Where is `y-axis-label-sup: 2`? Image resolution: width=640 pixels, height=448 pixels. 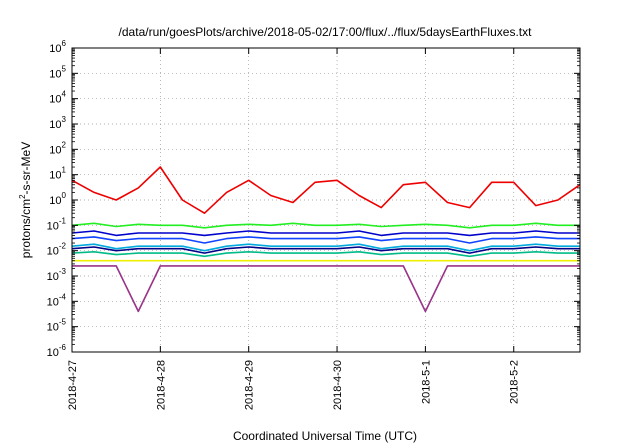
y-axis-label-sup: 2 is located at coordinates (22, 196).